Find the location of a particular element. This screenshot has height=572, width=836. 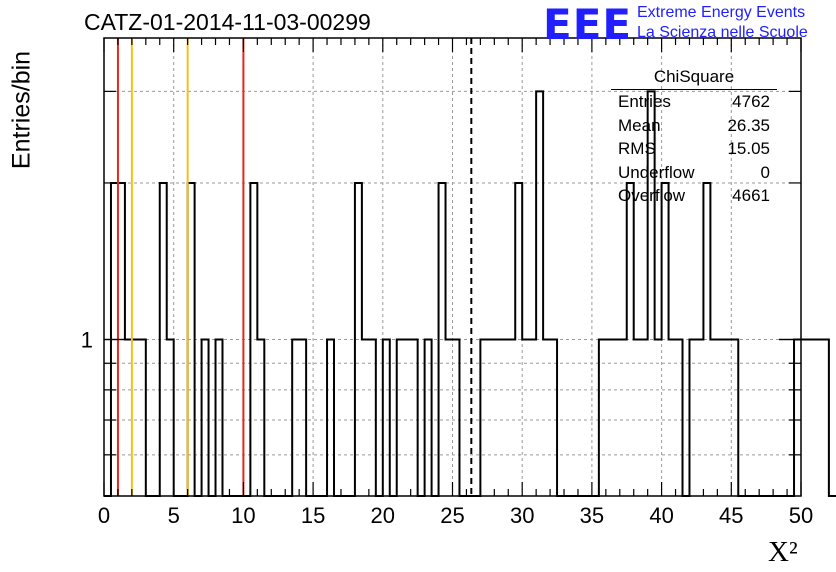

stats-row-entries: Entries 4762 is located at coordinates (694, 102).